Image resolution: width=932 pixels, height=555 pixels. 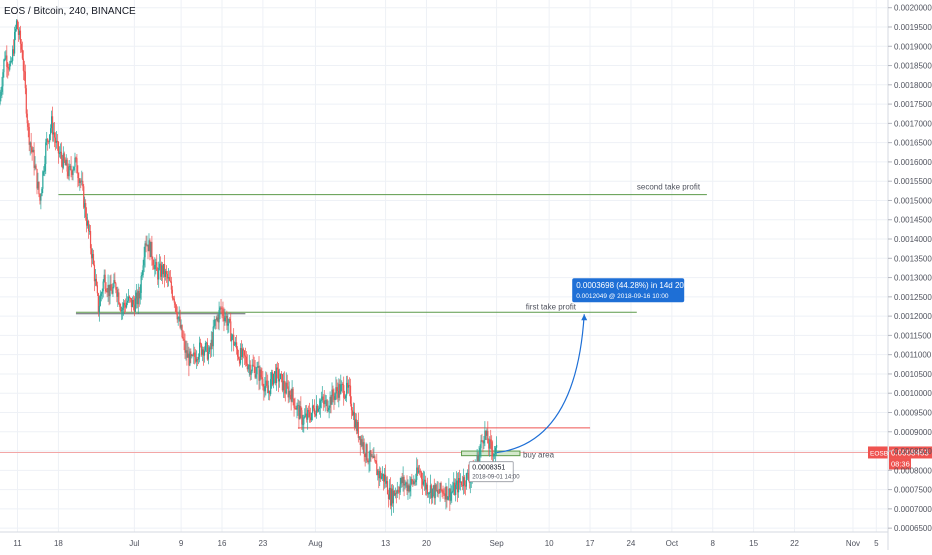 I want to click on countdown-badge, so click(x=900, y=464).